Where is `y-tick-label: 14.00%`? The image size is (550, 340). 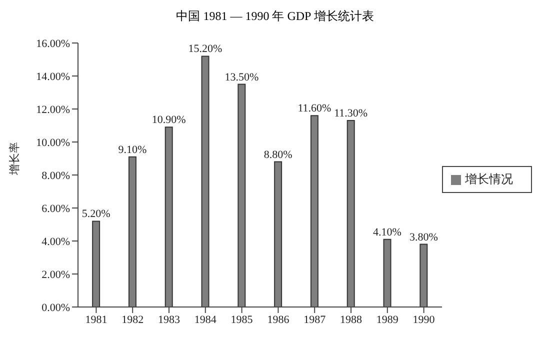 y-tick-label: 14.00% is located at coordinates (53, 76).